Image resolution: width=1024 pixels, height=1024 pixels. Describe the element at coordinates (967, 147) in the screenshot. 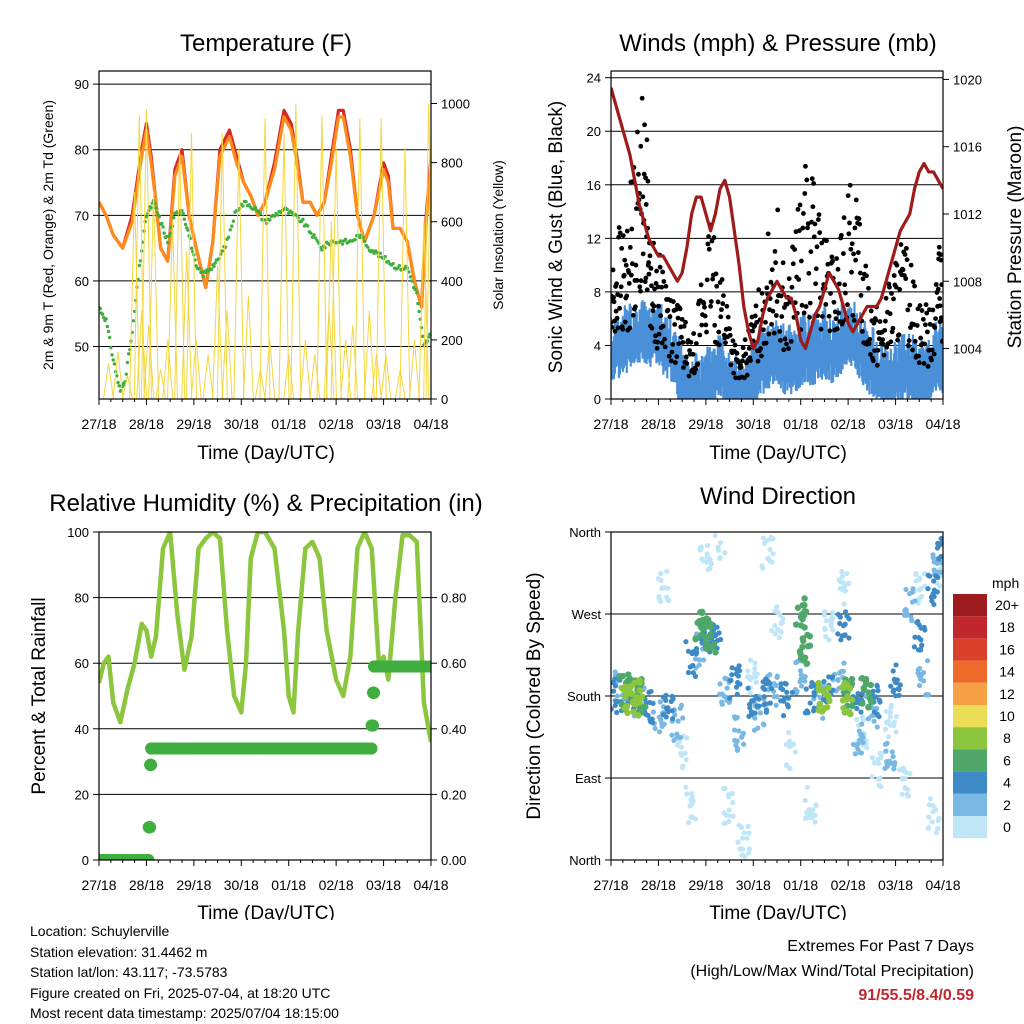

I see `y2-tick-label: 1016` at that location.